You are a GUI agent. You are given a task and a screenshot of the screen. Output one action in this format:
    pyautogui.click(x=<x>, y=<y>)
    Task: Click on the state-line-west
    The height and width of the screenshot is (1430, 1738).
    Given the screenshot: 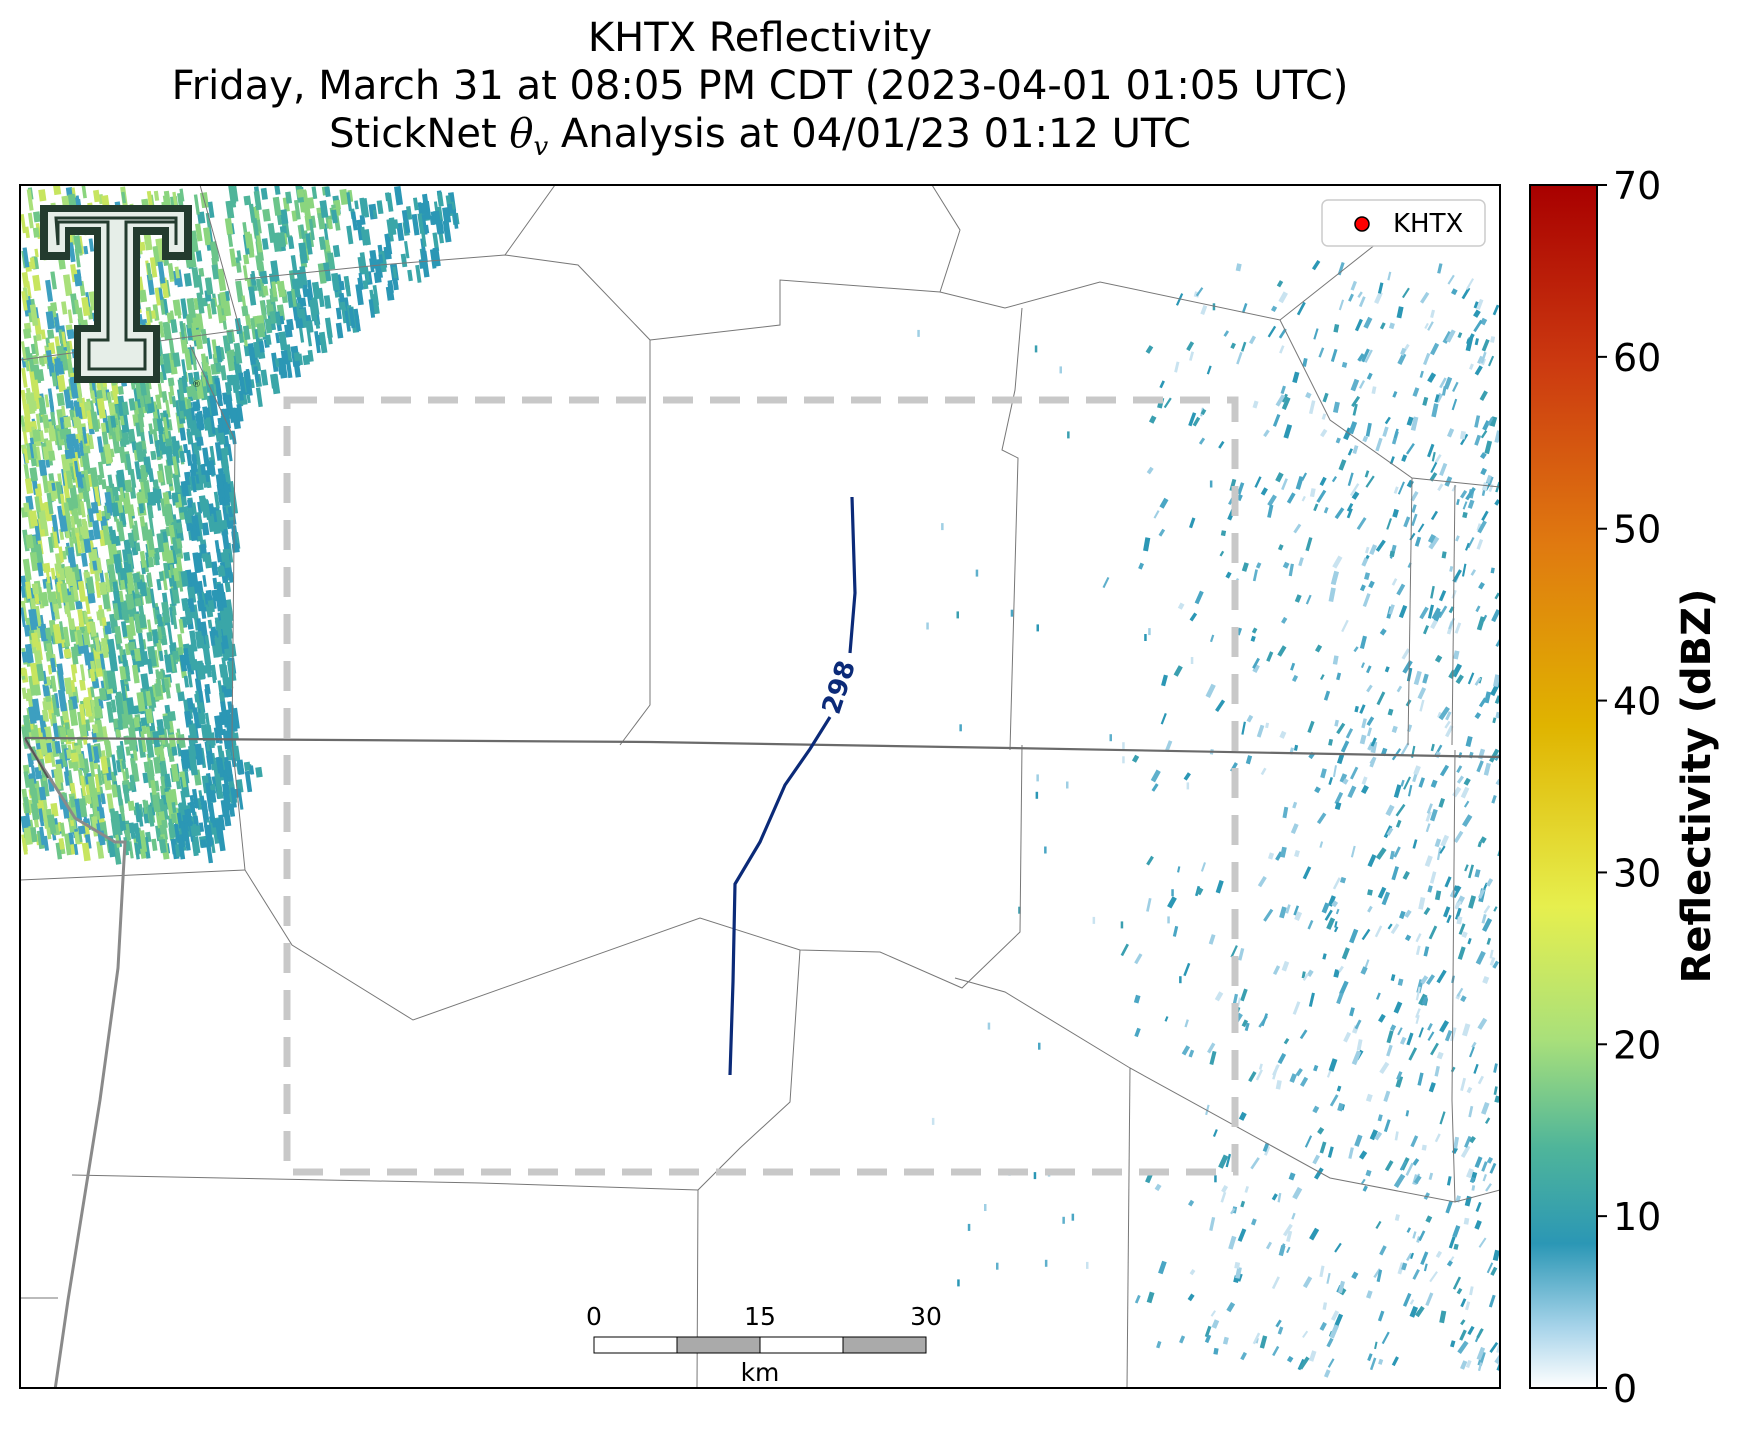 What is the action you would take?
    pyautogui.click(x=75, y=1063)
    